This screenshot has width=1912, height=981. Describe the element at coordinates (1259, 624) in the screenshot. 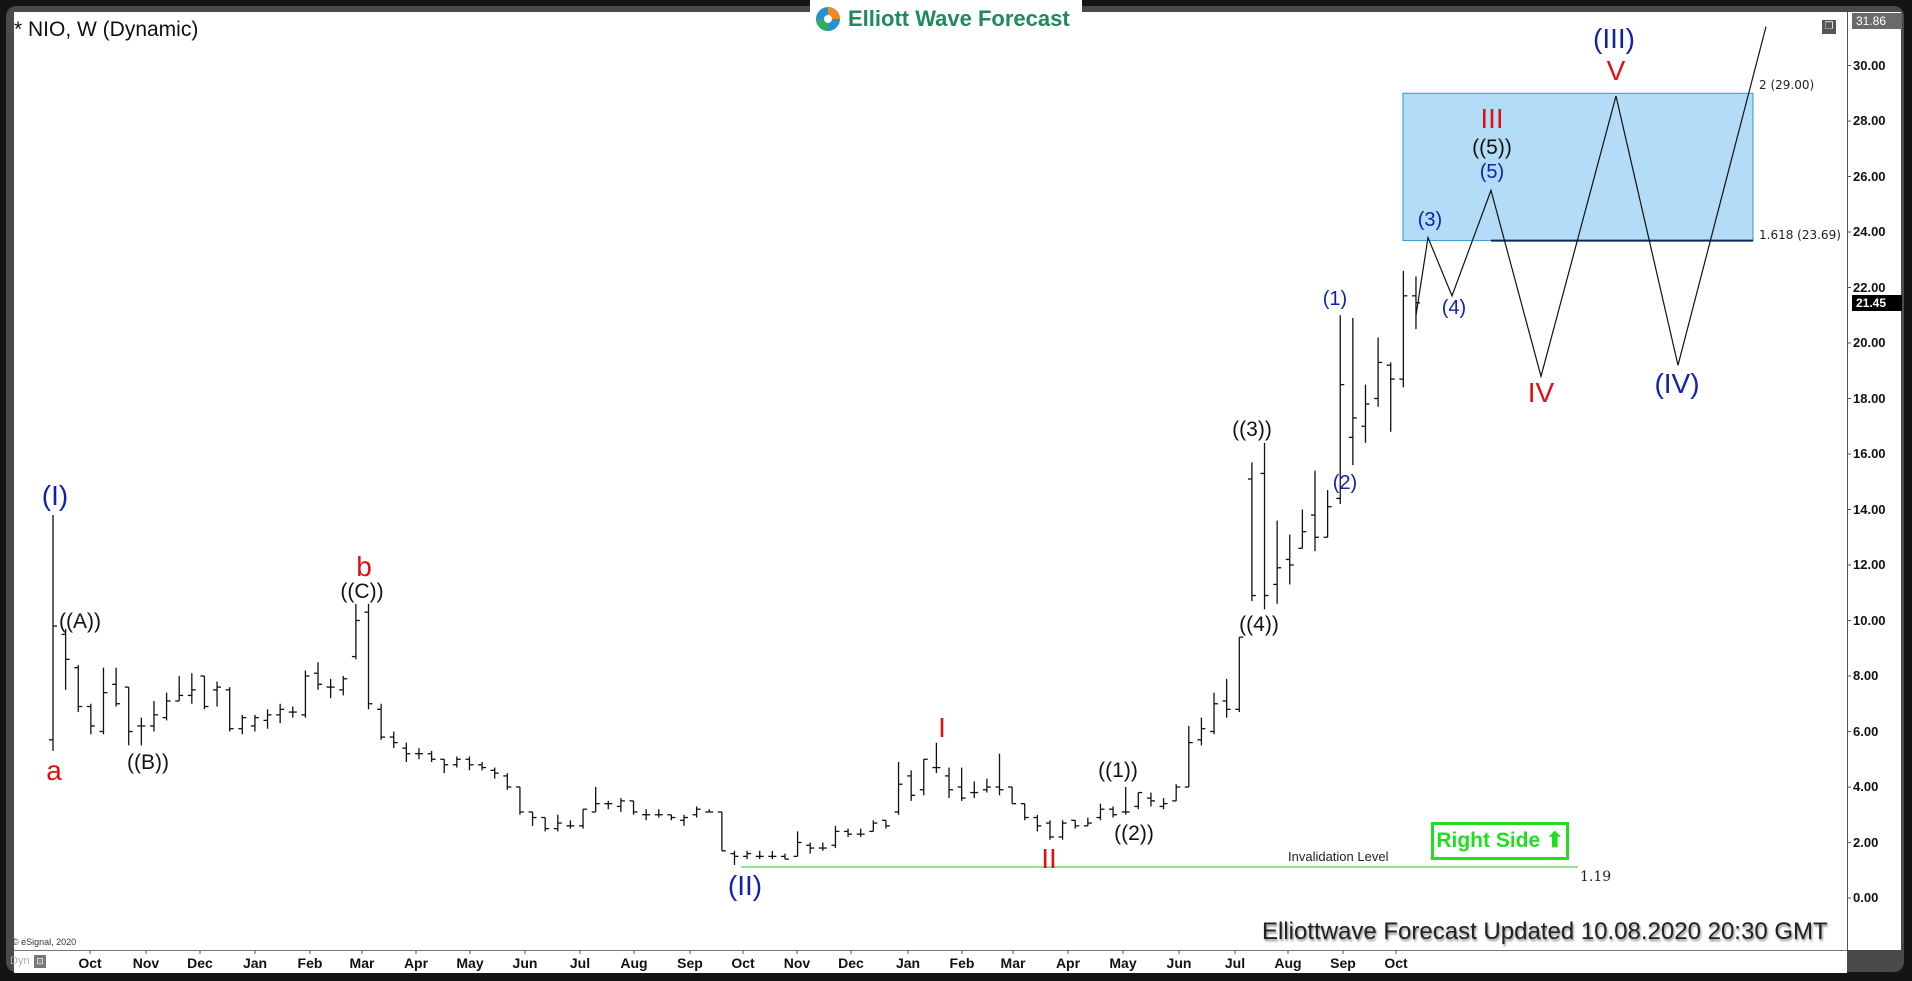

I see `wave-label-4: ((4))` at that location.